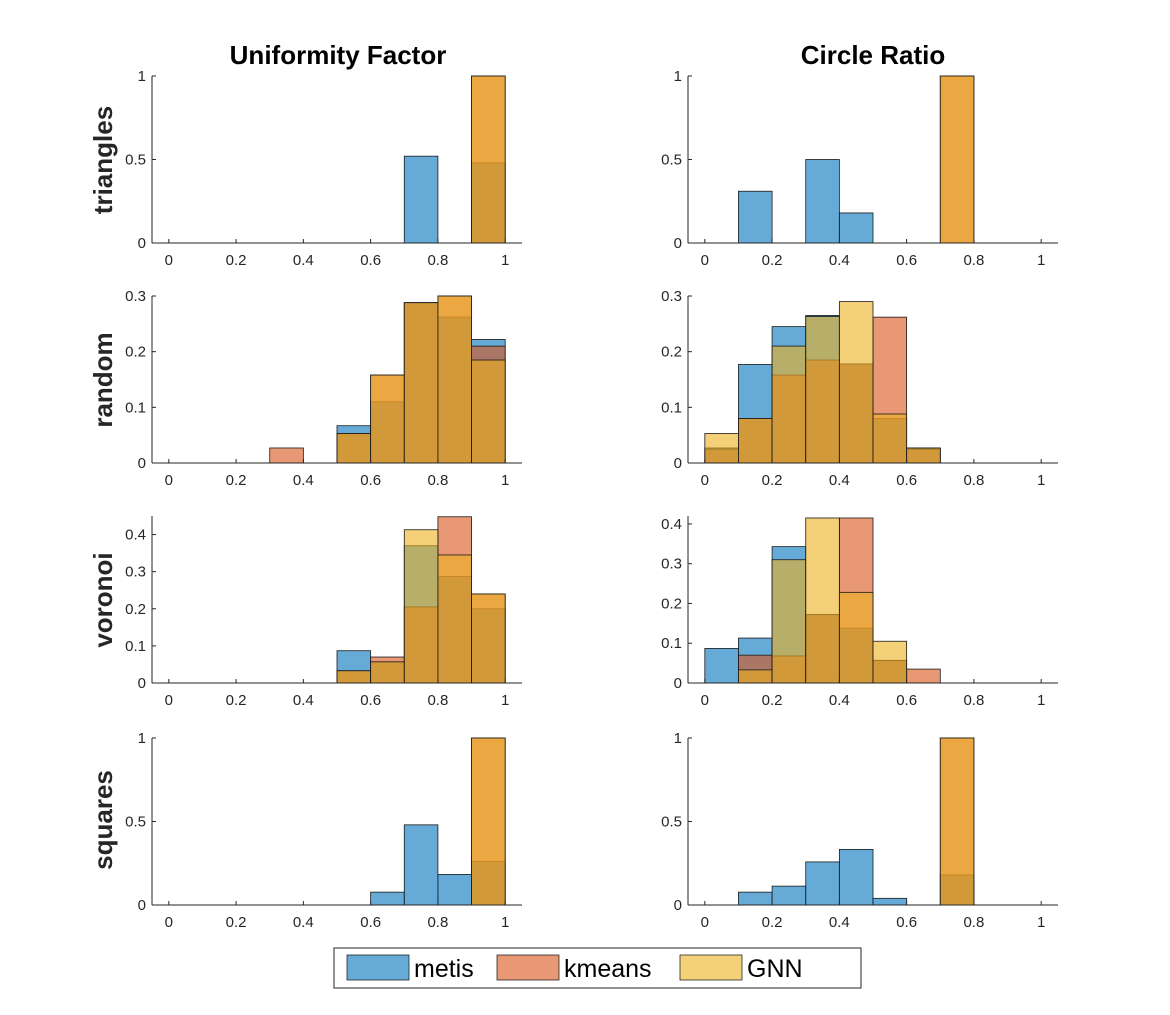 The image size is (1170, 1015). What do you see at coordinates (705, 700) in the screenshot?
I see `x-tick-label-voronoi-circle-ratio-0: 0` at bounding box center [705, 700].